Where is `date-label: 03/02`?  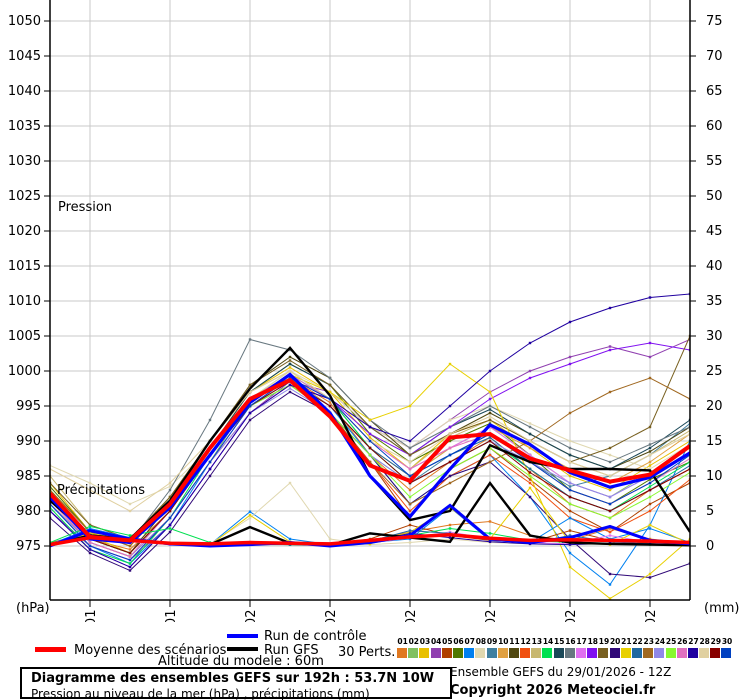 date-label: 03/02 is located at coordinates (411, 616).